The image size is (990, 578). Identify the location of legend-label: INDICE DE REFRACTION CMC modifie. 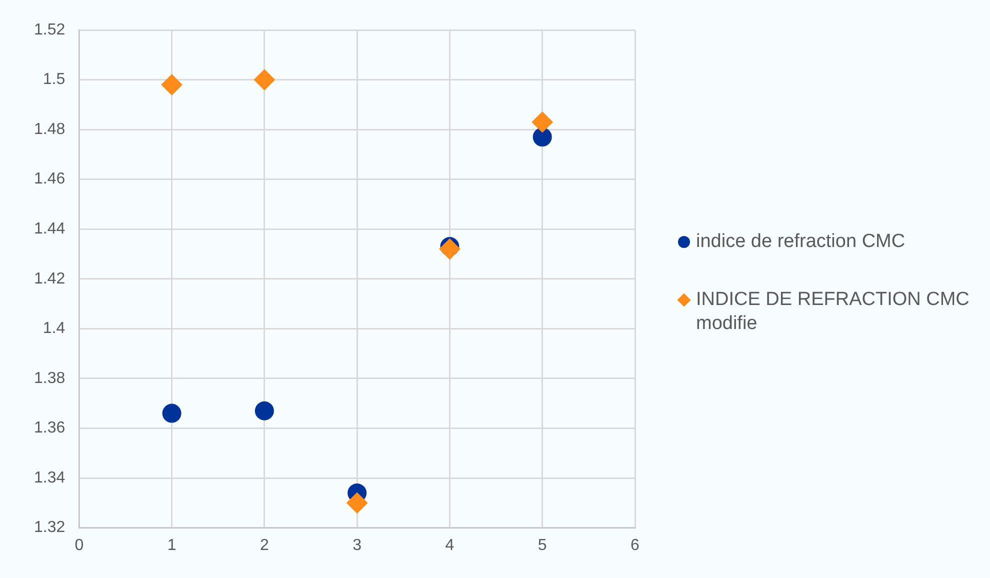
(833, 312).